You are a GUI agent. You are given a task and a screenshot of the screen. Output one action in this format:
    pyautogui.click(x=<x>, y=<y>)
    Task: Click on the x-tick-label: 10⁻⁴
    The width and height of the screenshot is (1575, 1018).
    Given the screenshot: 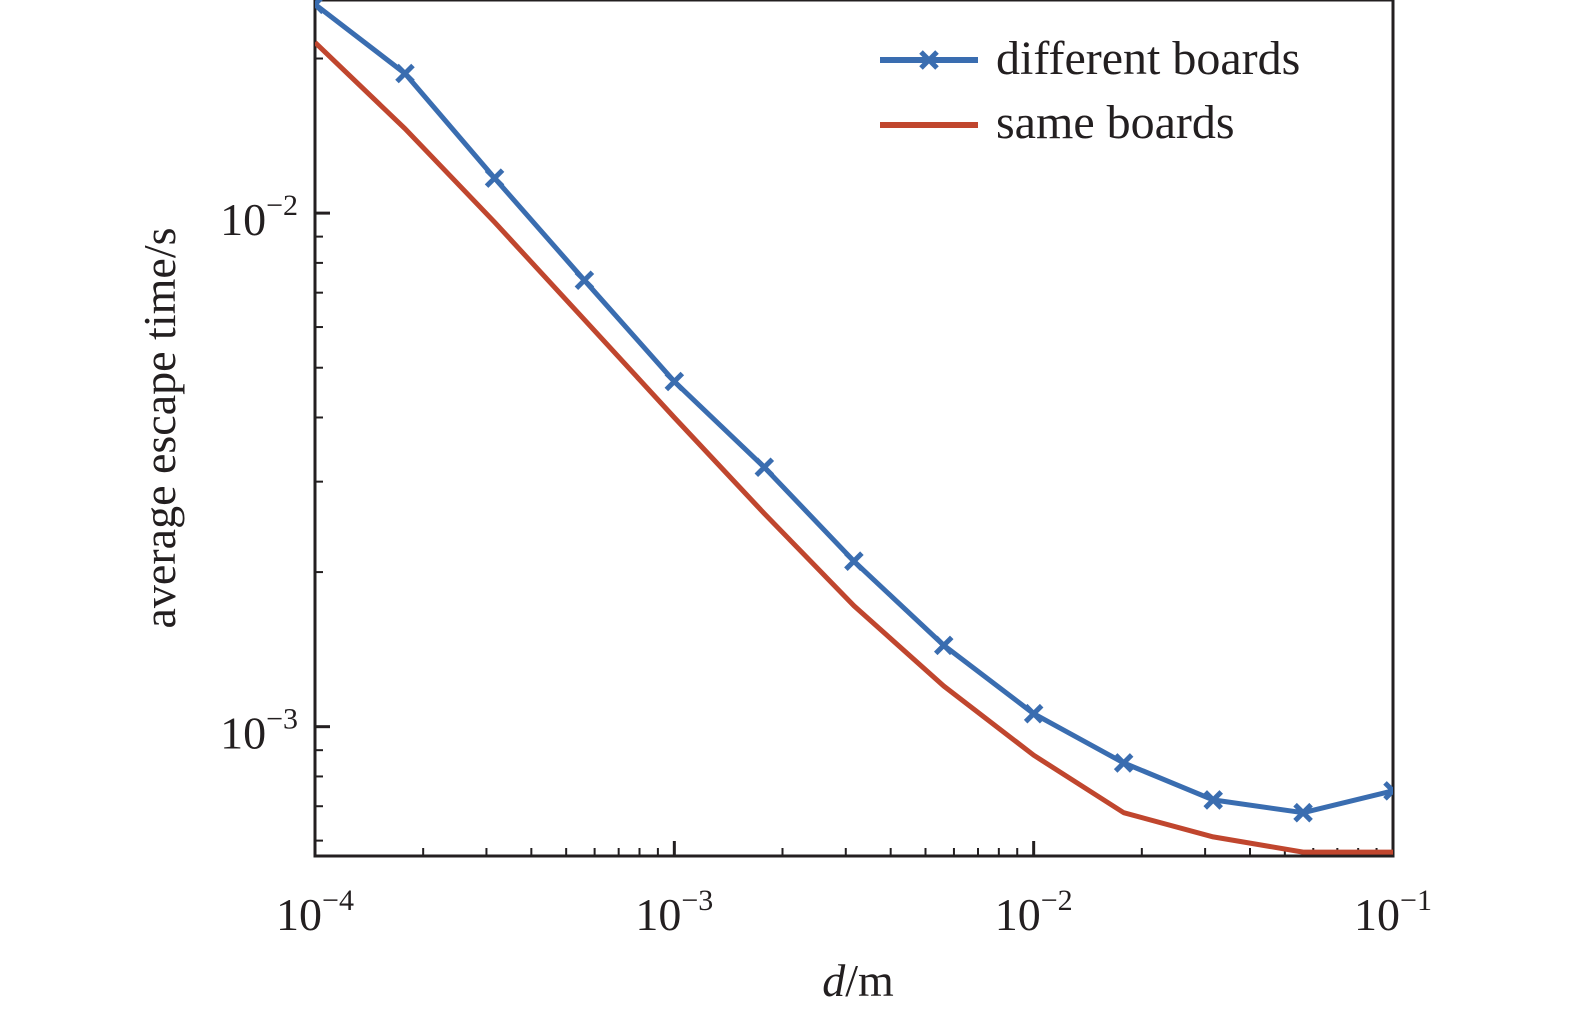 What is the action you would take?
    pyautogui.click(x=315, y=912)
    